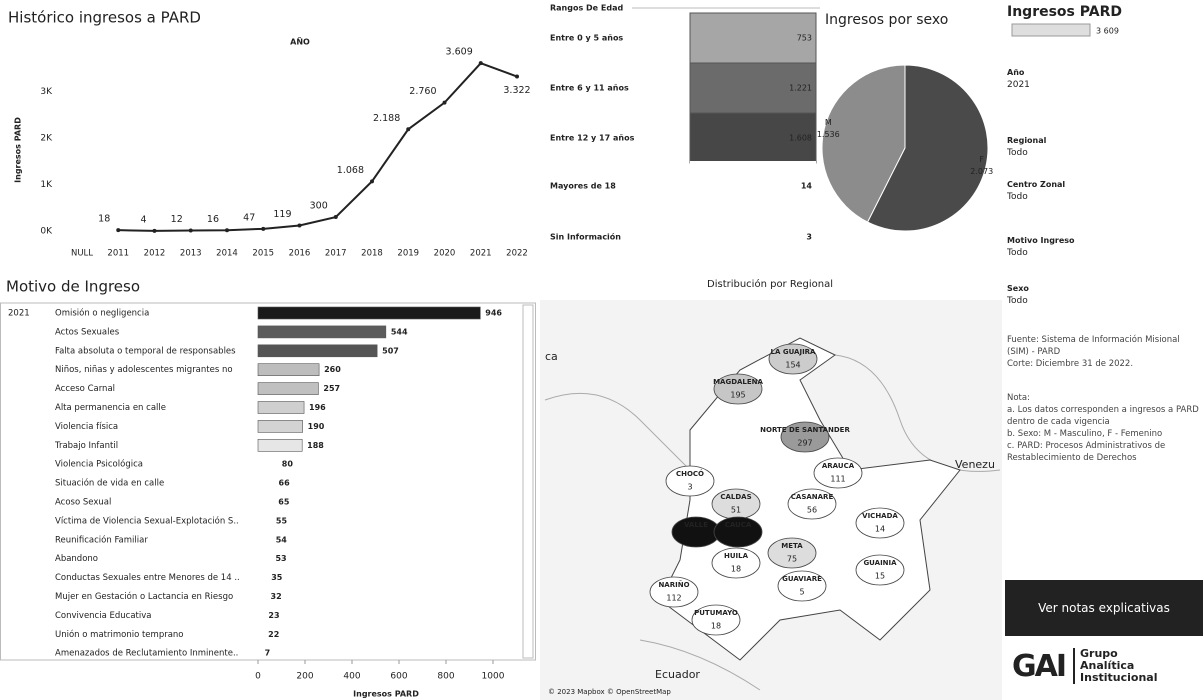 The image size is (1203, 700). Describe the element at coordinates (737, 395) in the screenshot. I see `region-value: 195` at that location.